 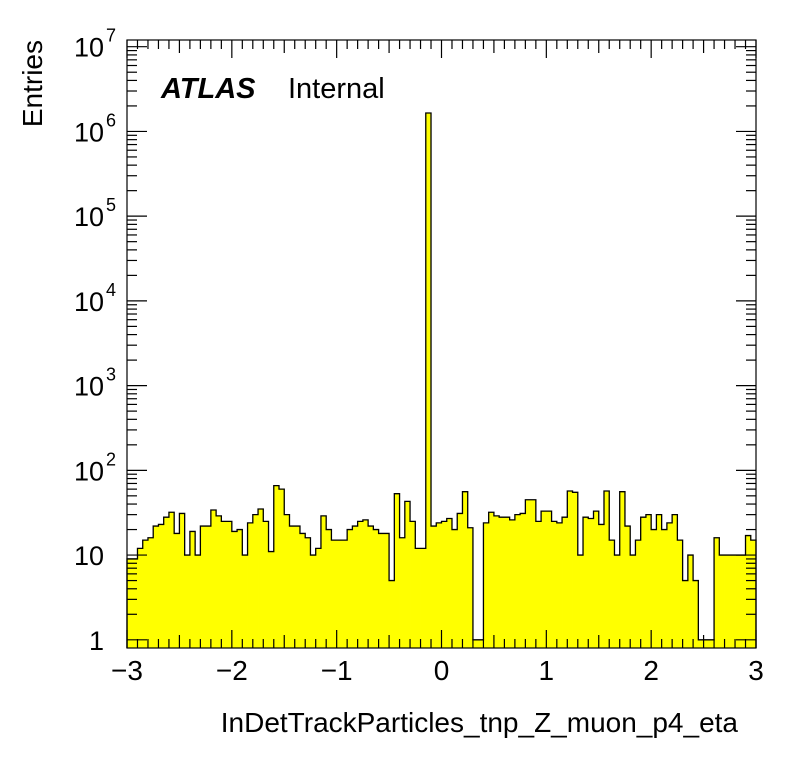 I want to click on internal-label: Internal, so click(x=336, y=89).